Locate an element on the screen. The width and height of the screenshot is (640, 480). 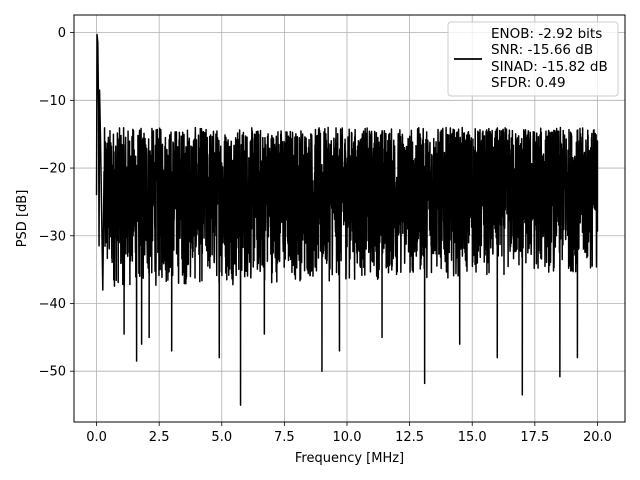
x-tick-label: 7.5 is located at coordinates (284, 437).